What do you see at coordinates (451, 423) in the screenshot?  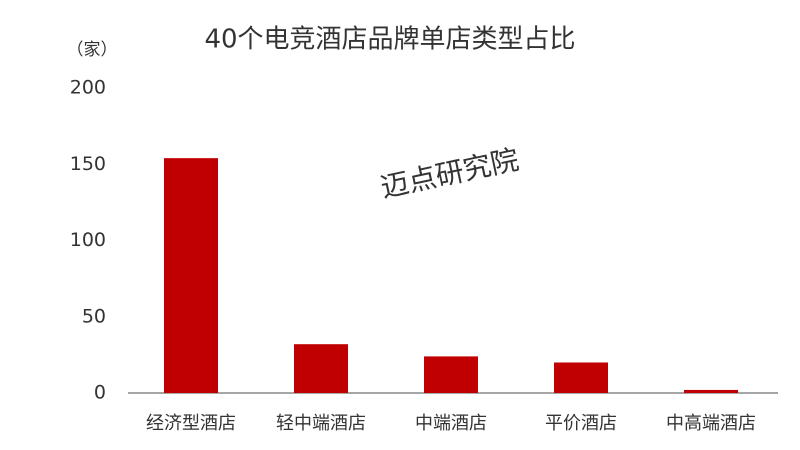 I see `x-tick-label: 中端酒店` at bounding box center [451, 423].